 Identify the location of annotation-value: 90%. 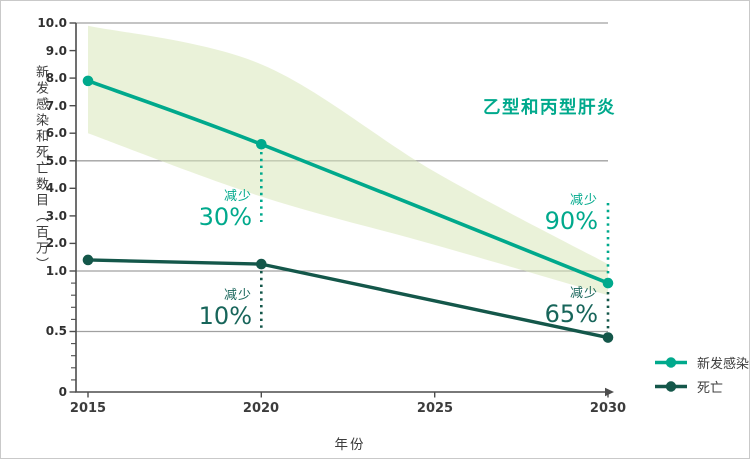
(571, 221).